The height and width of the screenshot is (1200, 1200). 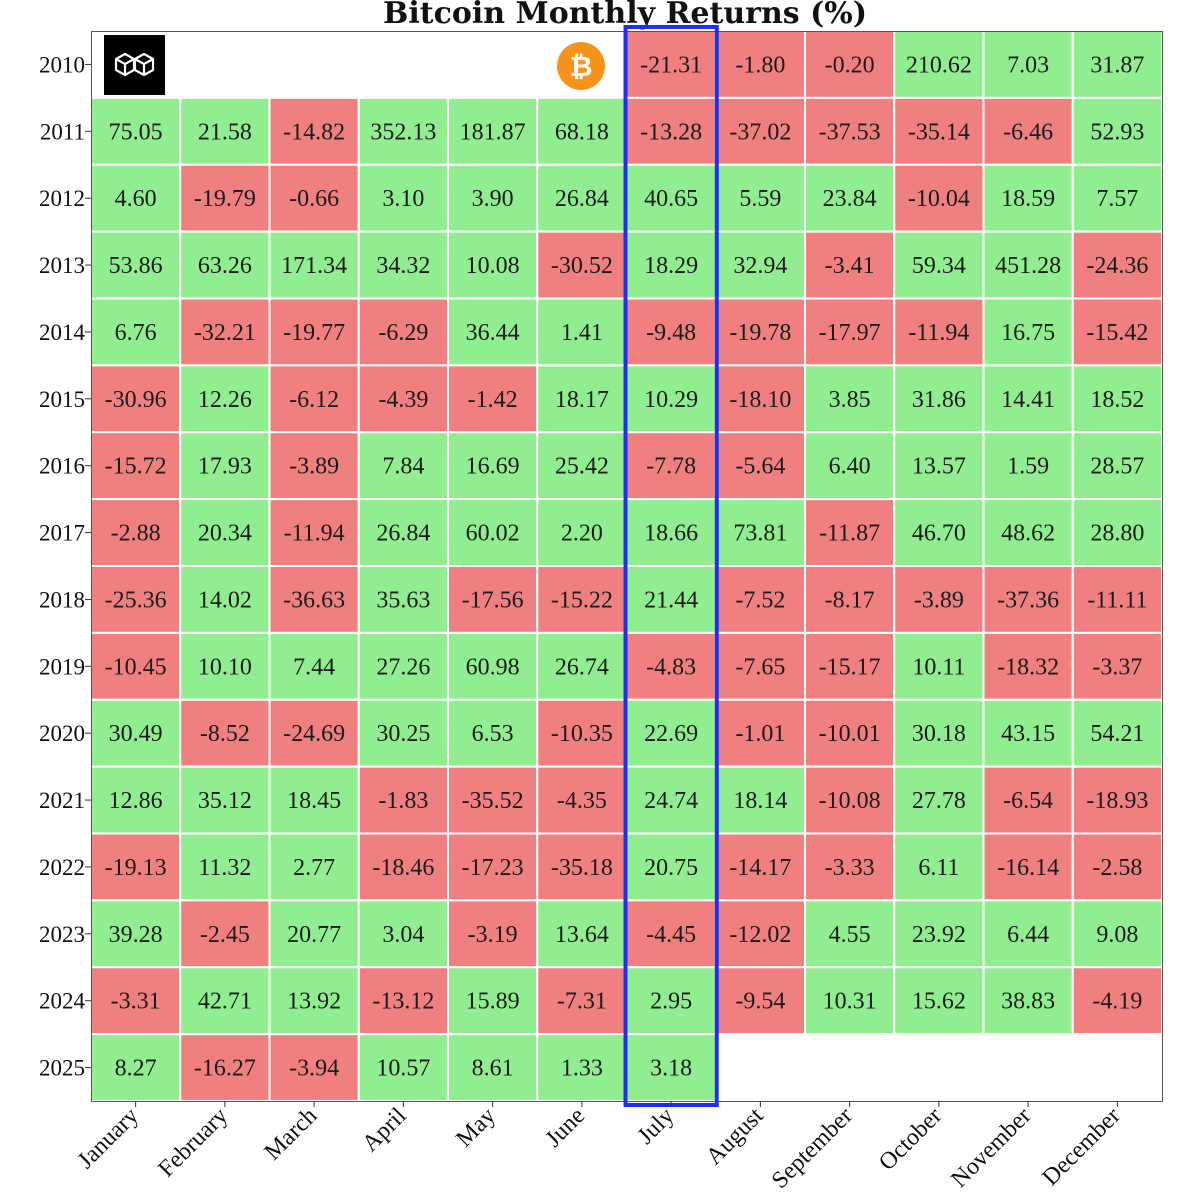 I want to click on cell-value-label: -32.21, so click(x=225, y=333).